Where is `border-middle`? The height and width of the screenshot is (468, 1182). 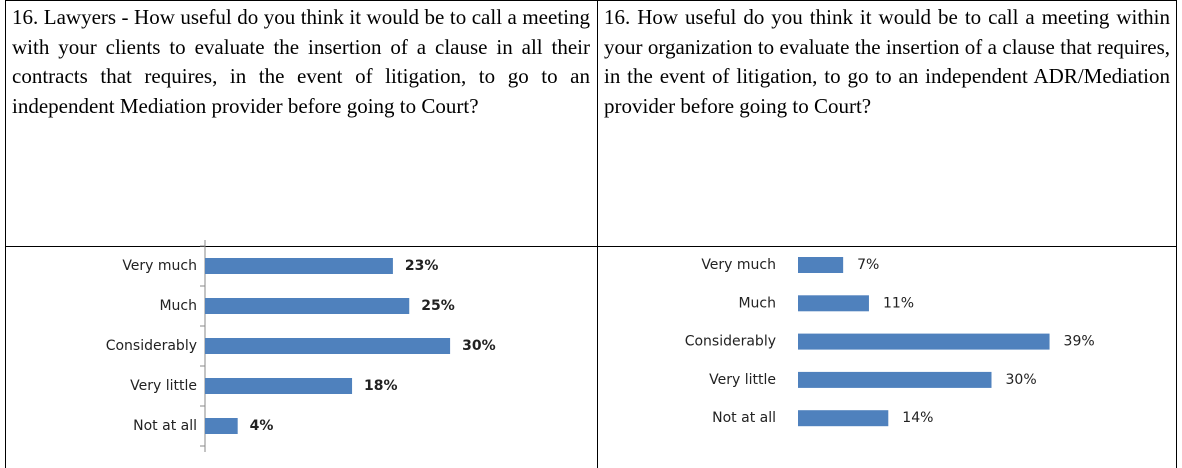 border-middle is located at coordinates (597, 234).